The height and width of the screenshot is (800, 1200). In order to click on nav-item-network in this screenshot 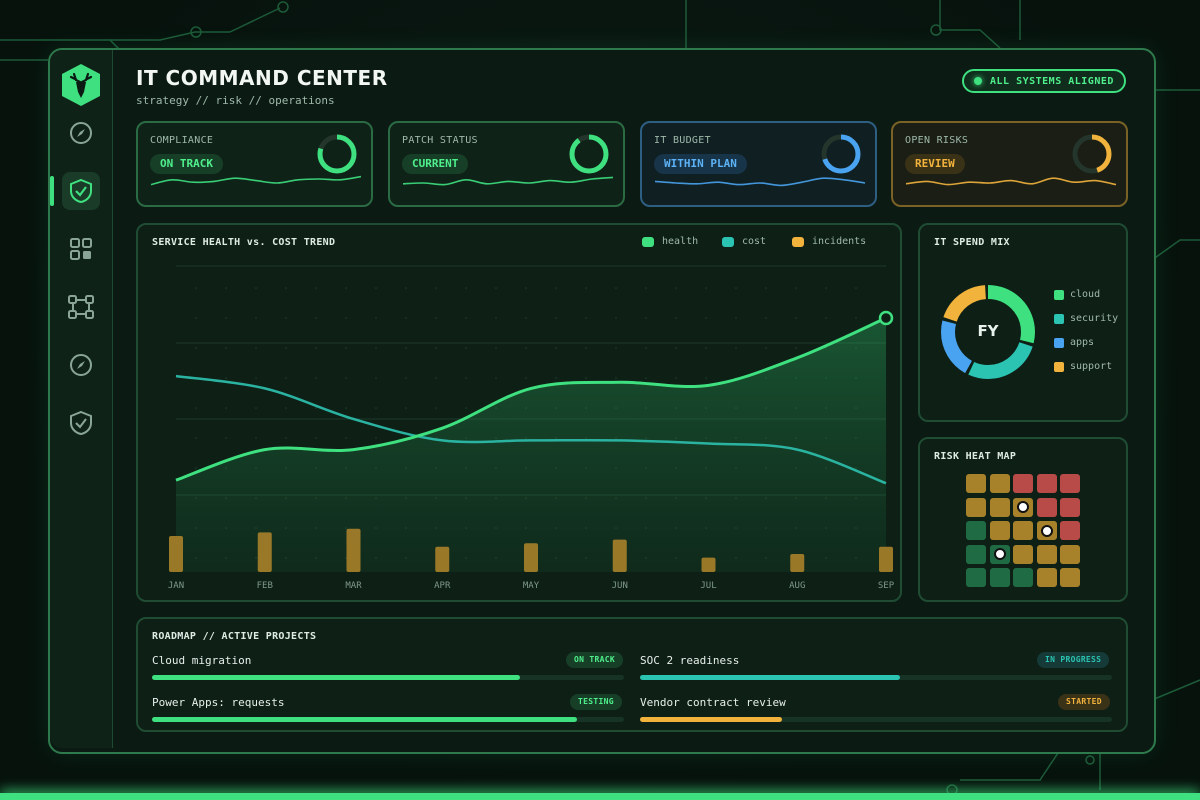, I will do `click(81, 307)`.